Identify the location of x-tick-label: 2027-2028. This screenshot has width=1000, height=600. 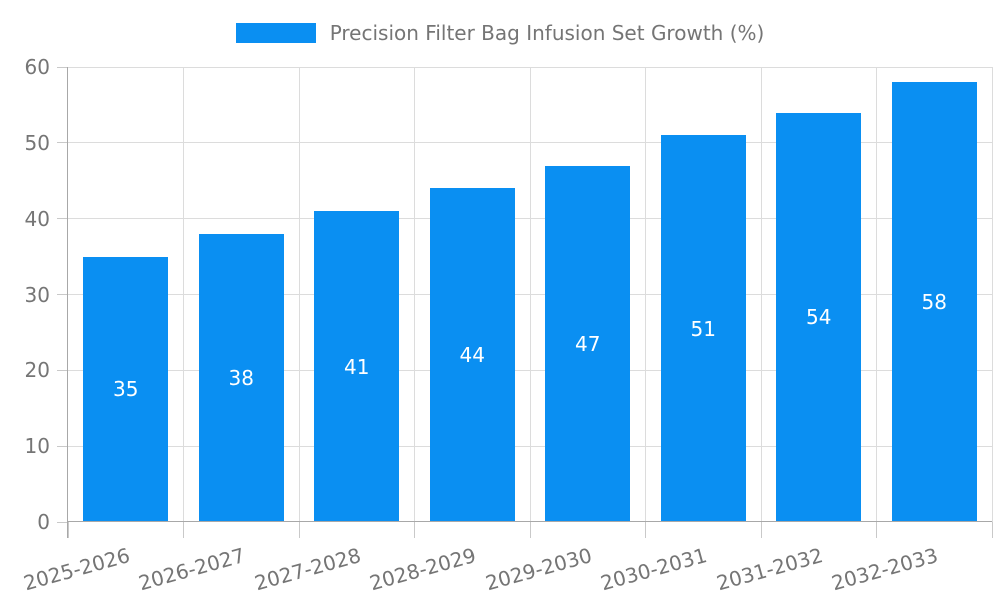
(307, 569).